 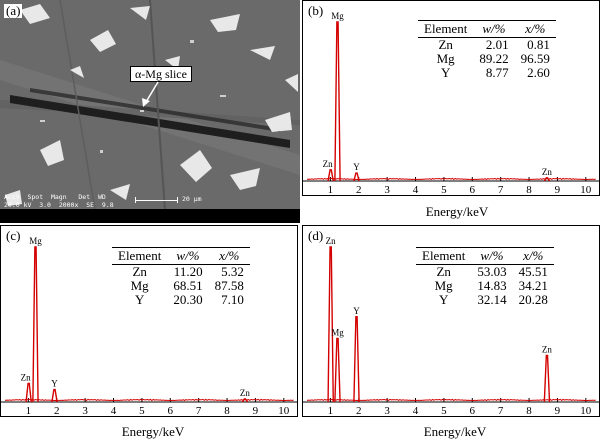 I want to click on x-tick-label: 7, so click(x=501, y=411).